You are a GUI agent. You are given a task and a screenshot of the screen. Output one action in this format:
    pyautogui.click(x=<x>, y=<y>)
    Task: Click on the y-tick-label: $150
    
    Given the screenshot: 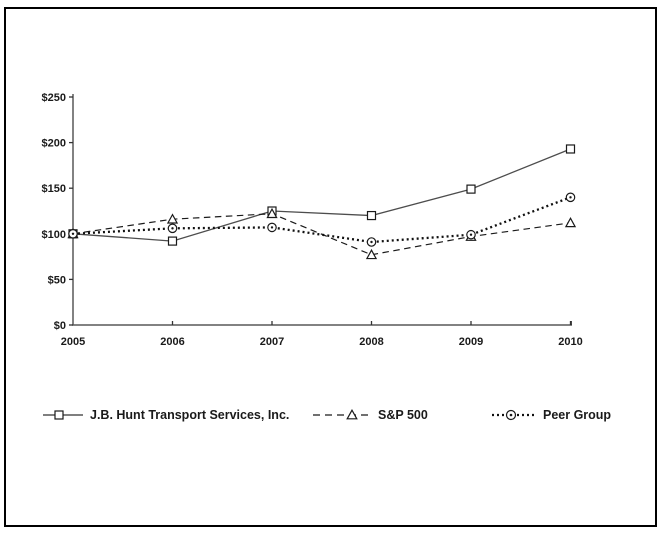 What is the action you would take?
    pyautogui.click(x=54, y=189)
    